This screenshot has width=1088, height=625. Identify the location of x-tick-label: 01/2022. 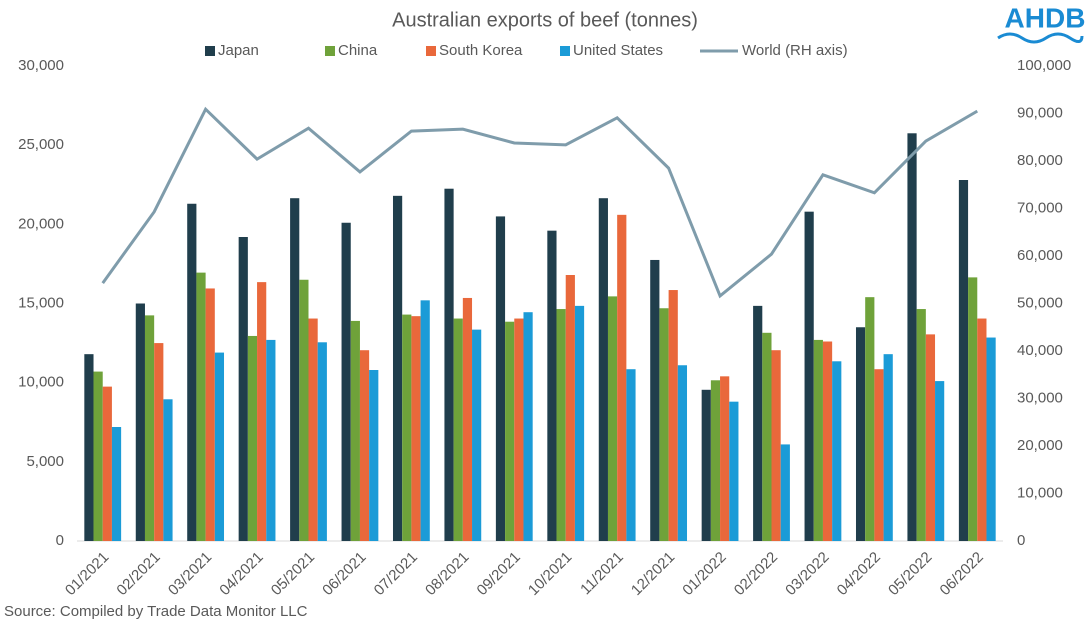
(704, 574).